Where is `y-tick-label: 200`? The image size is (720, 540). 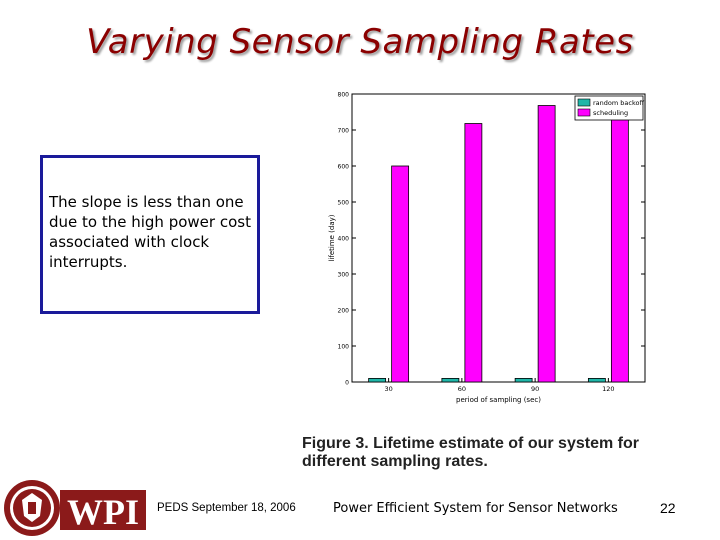 y-tick-label: 200 is located at coordinates (344, 311).